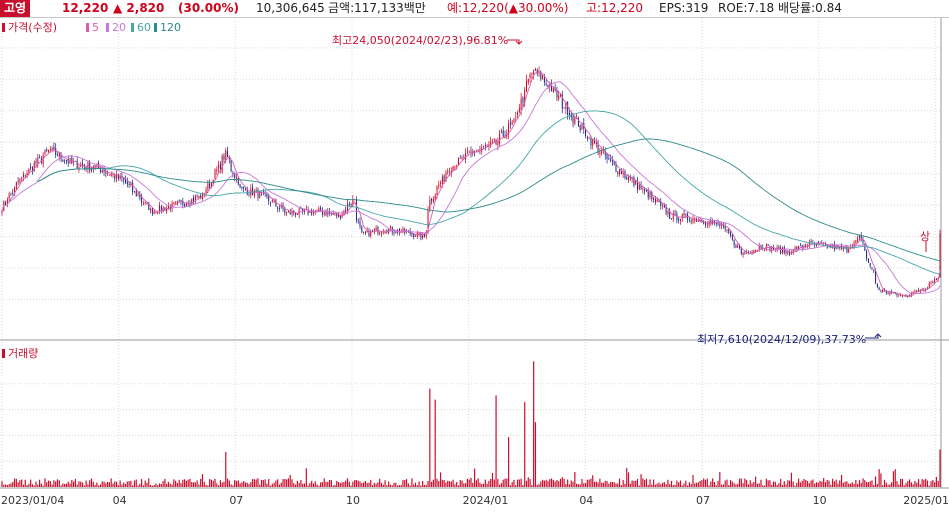  What do you see at coordinates (420, 40) in the screenshot?
I see `high-annotation: 최고24,050(2024/02/23),96.81%` at bounding box center [420, 40].